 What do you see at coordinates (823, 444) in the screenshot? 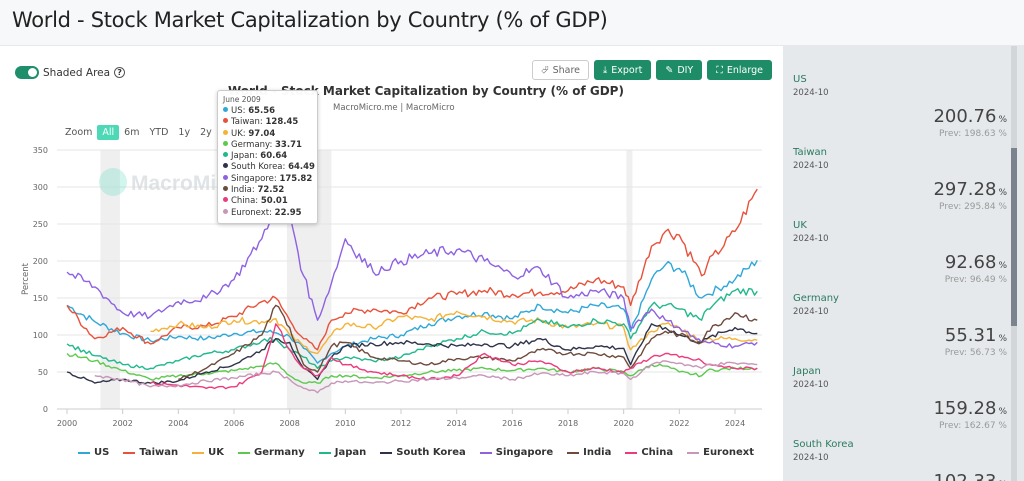
I see `card-country-name: South Korea` at bounding box center [823, 444].